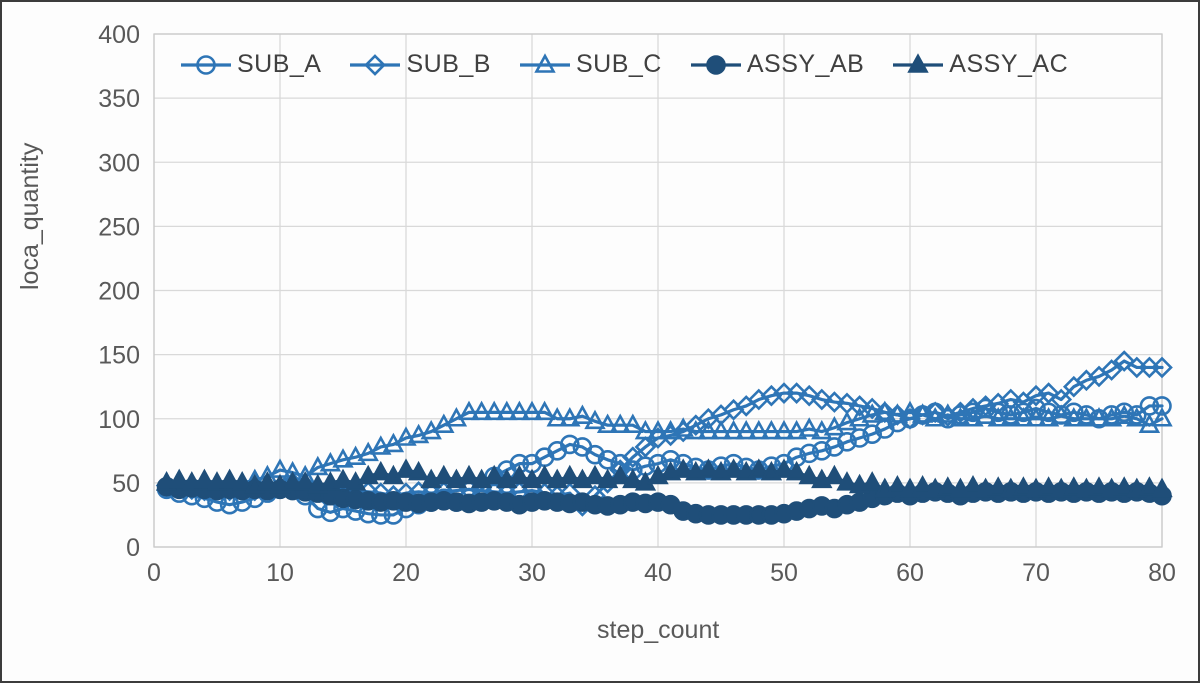  What do you see at coordinates (30, 216) in the screenshot?
I see `y-axis-title: loca_quantity` at bounding box center [30, 216].